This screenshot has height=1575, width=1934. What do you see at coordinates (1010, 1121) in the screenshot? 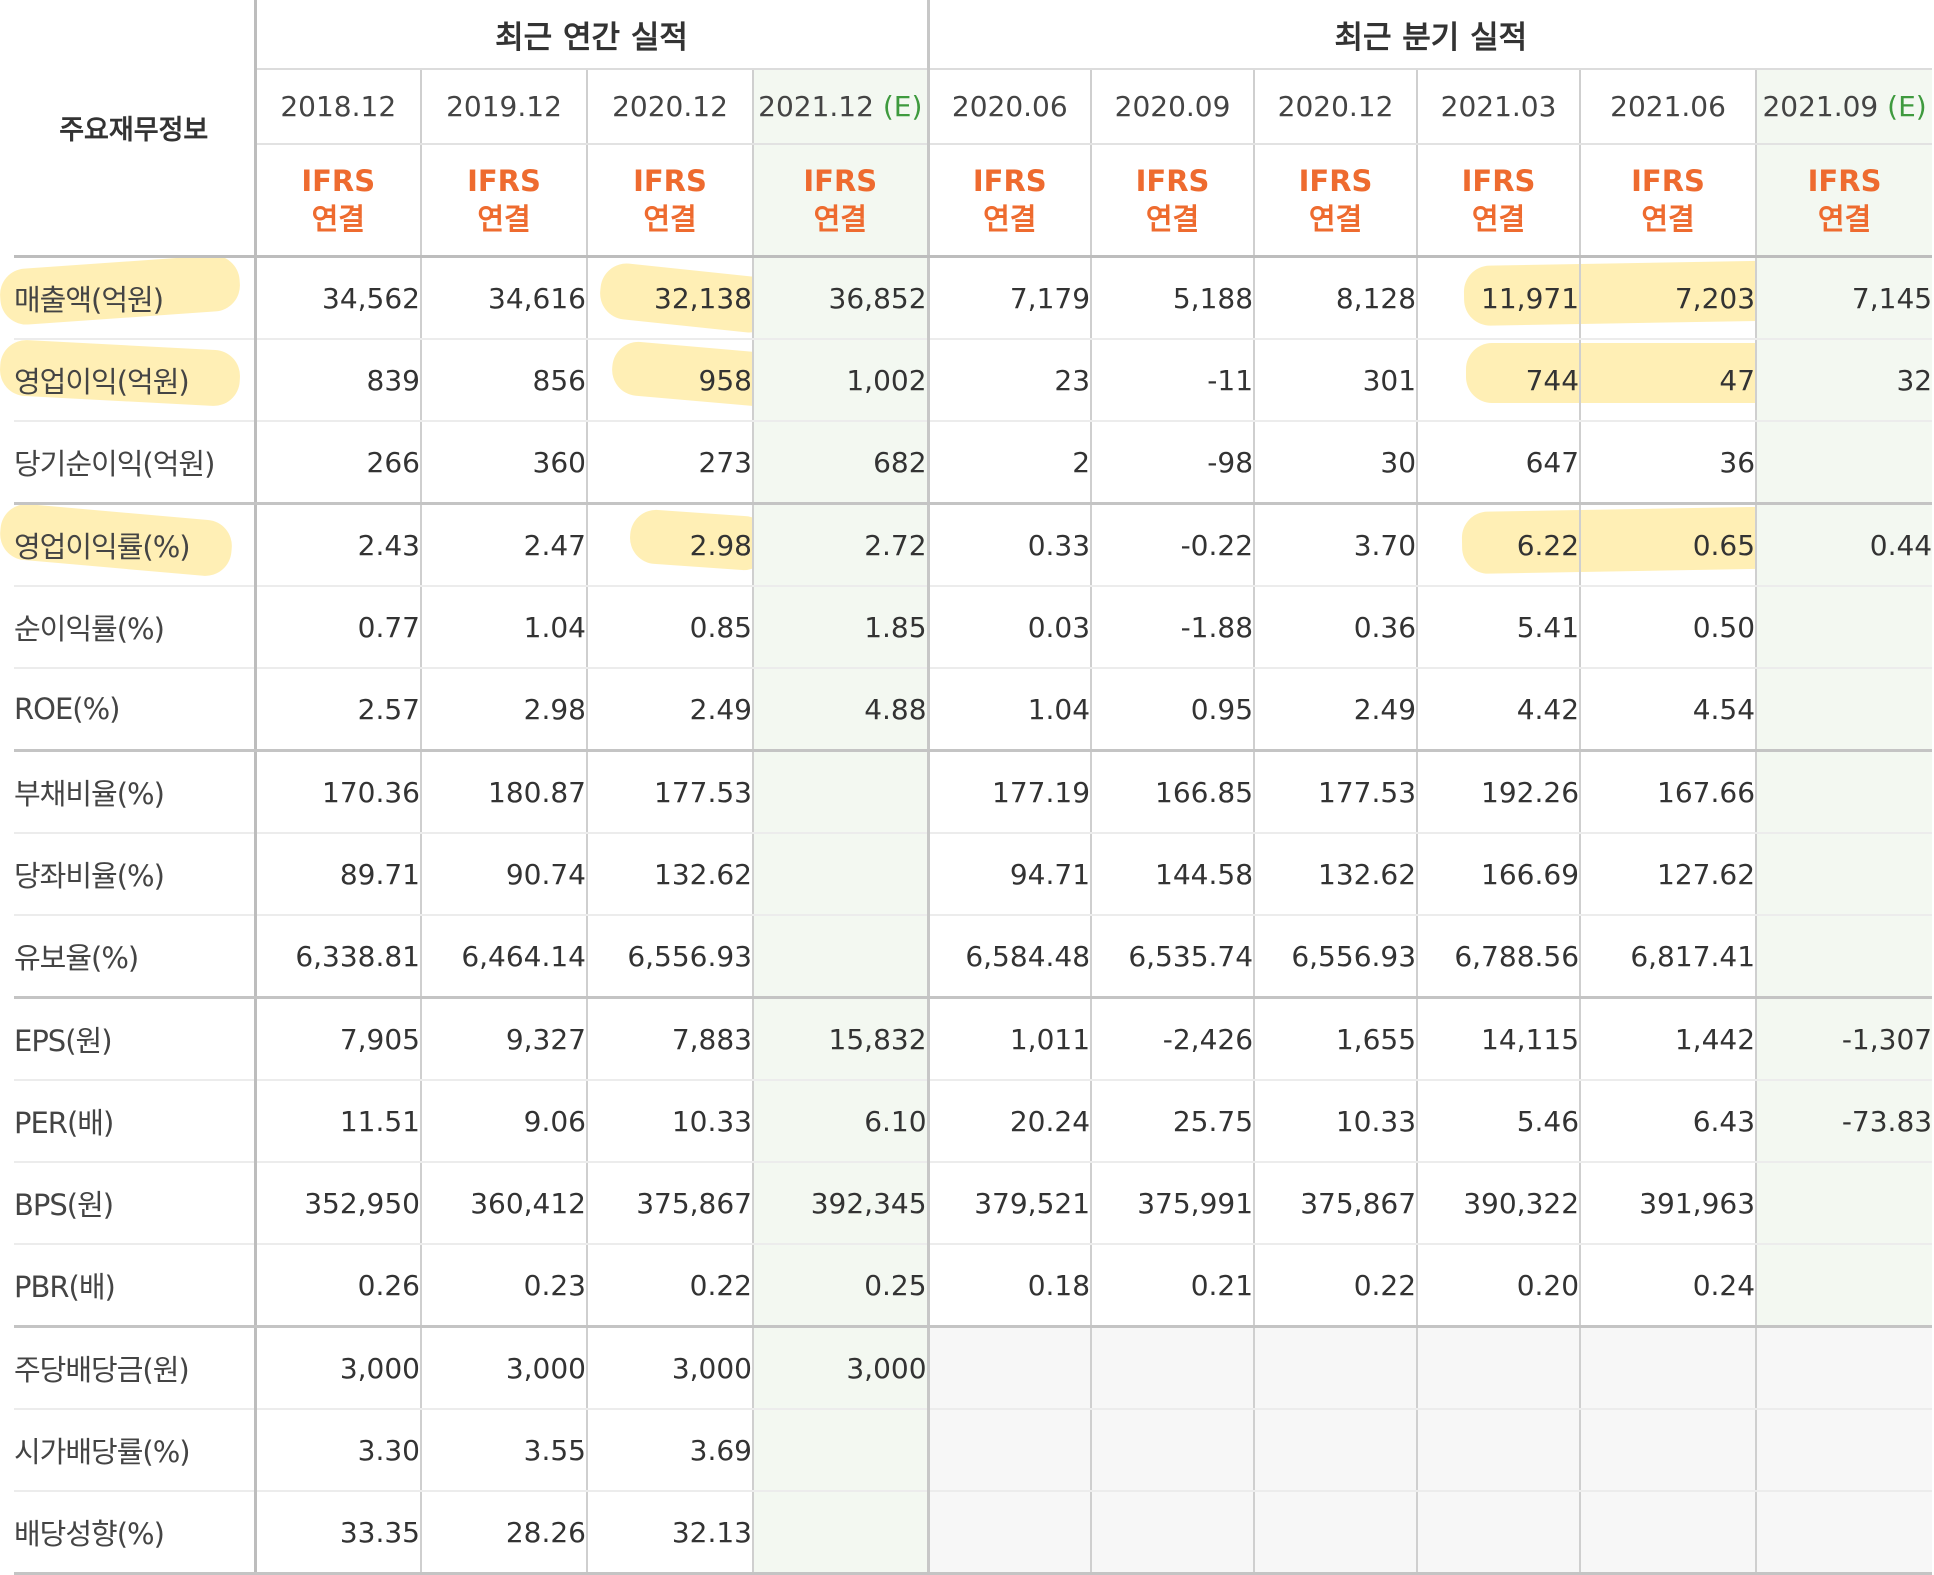
I see `table-cell: 20.24` at bounding box center [1010, 1121].